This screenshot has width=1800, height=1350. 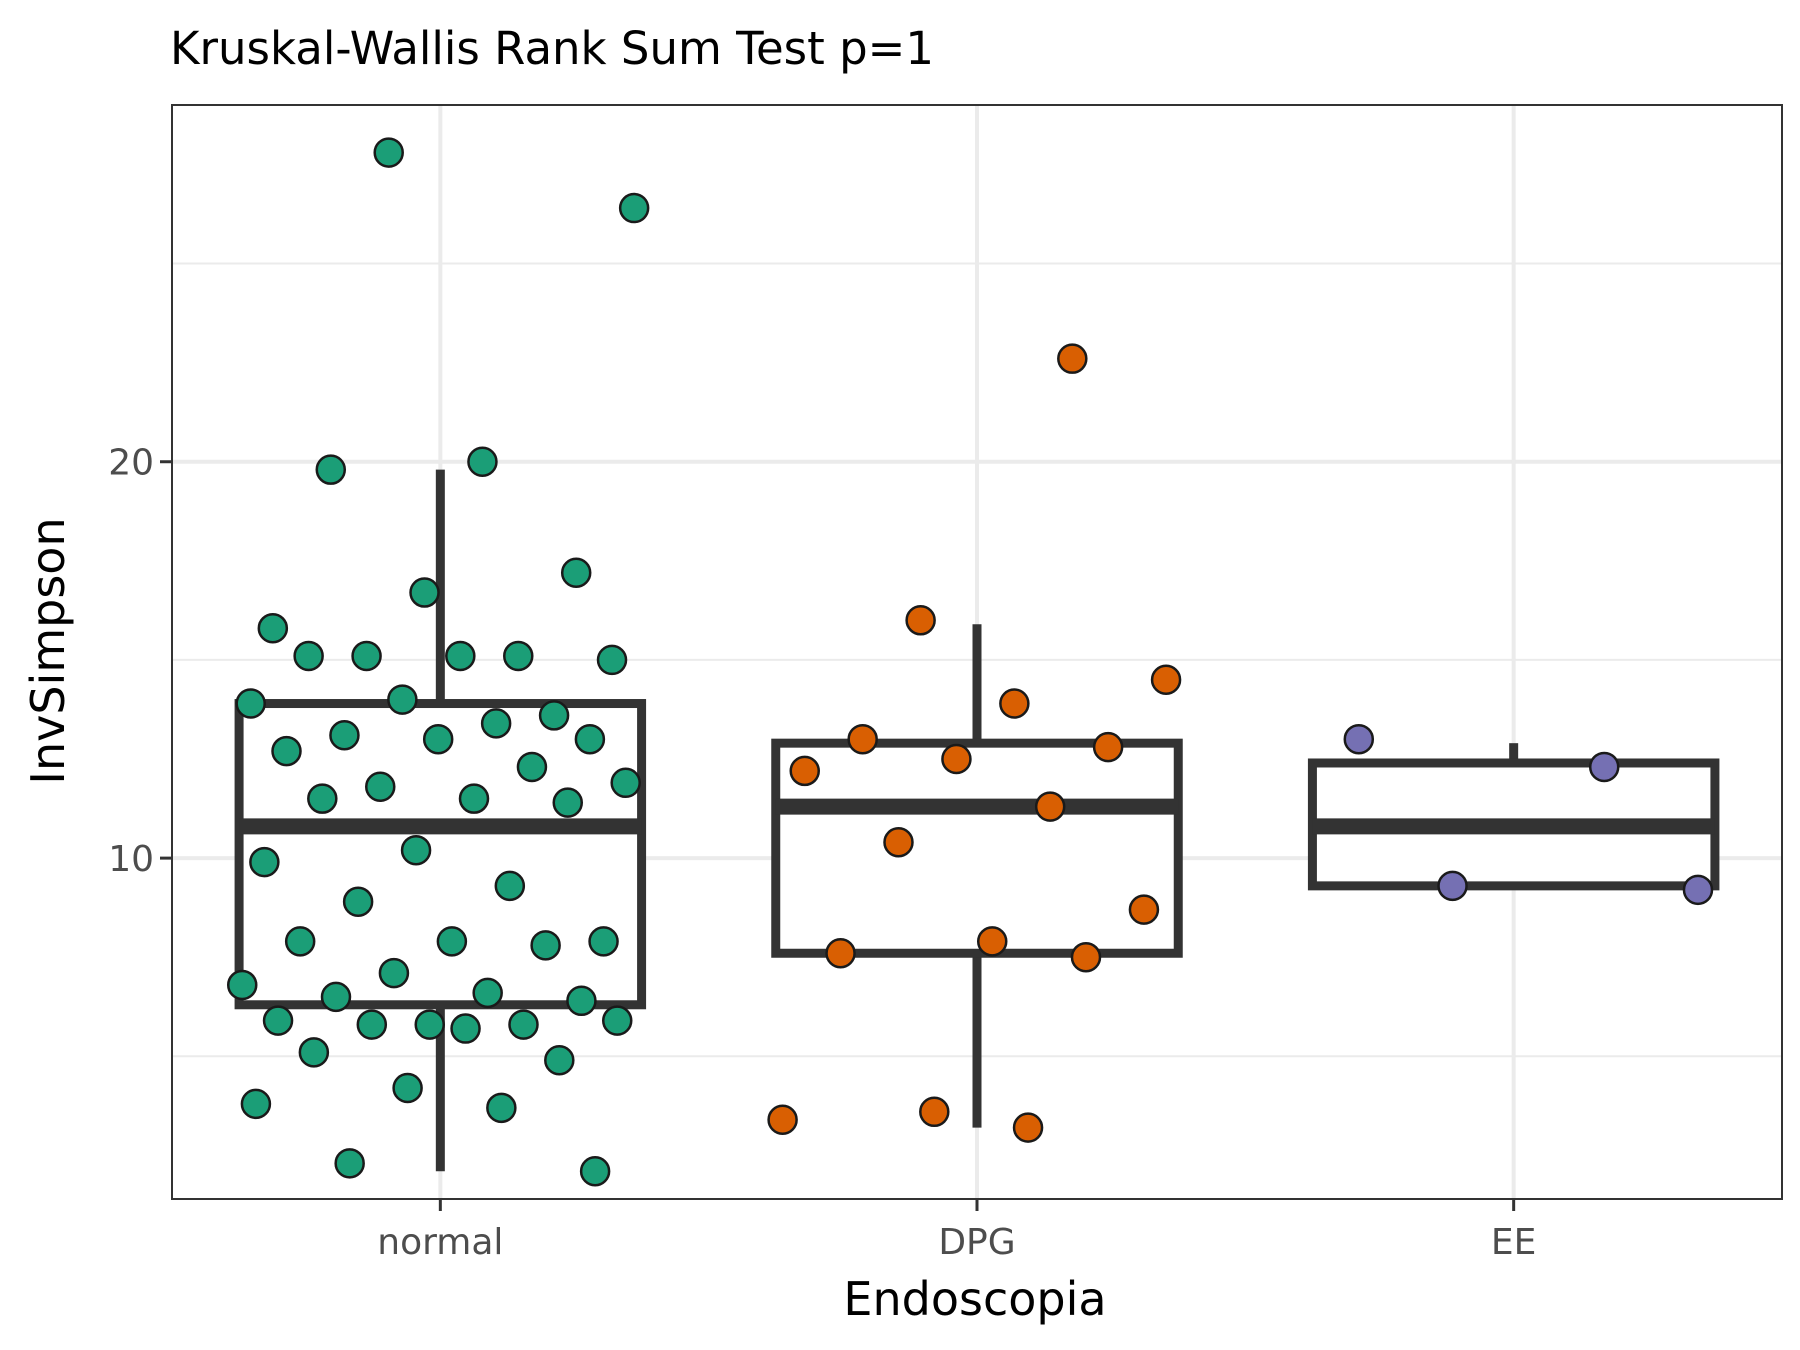 I want to click on y-tick-label: 20, so click(x=131, y=463).